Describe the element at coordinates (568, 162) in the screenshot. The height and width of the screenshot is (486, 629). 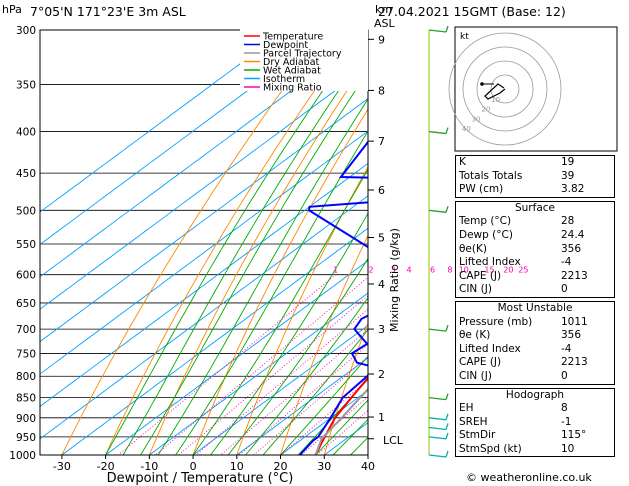
I see `index-value: 19` at that location.